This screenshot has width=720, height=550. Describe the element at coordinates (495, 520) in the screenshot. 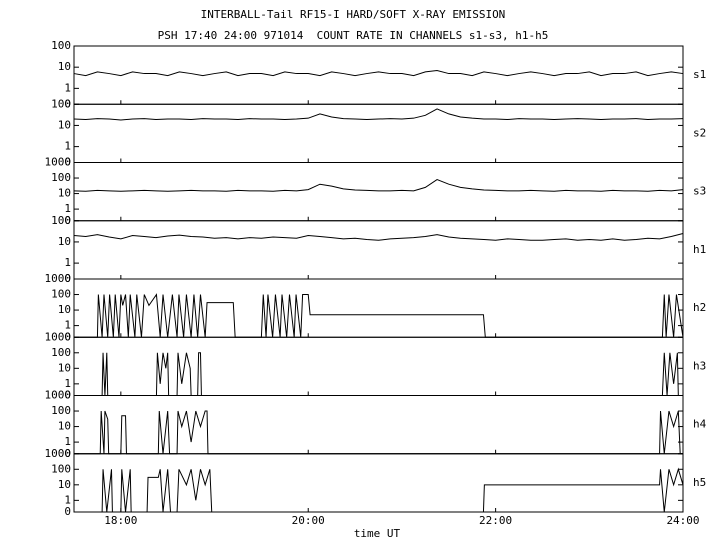

I see `x-tick-label: 22:00` at that location.